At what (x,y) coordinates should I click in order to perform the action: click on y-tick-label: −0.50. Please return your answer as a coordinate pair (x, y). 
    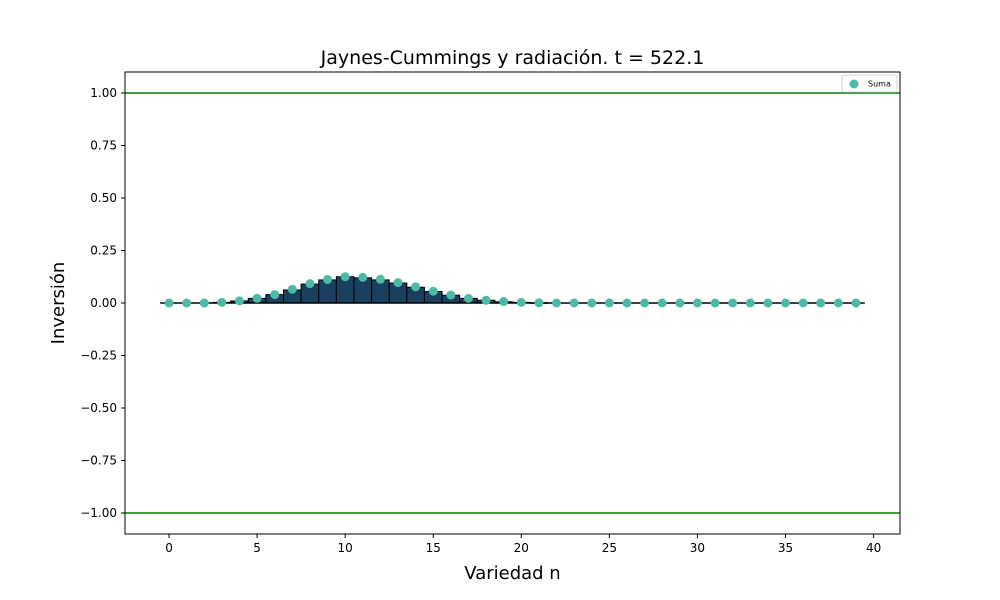
    Looking at the image, I should click on (98, 408).